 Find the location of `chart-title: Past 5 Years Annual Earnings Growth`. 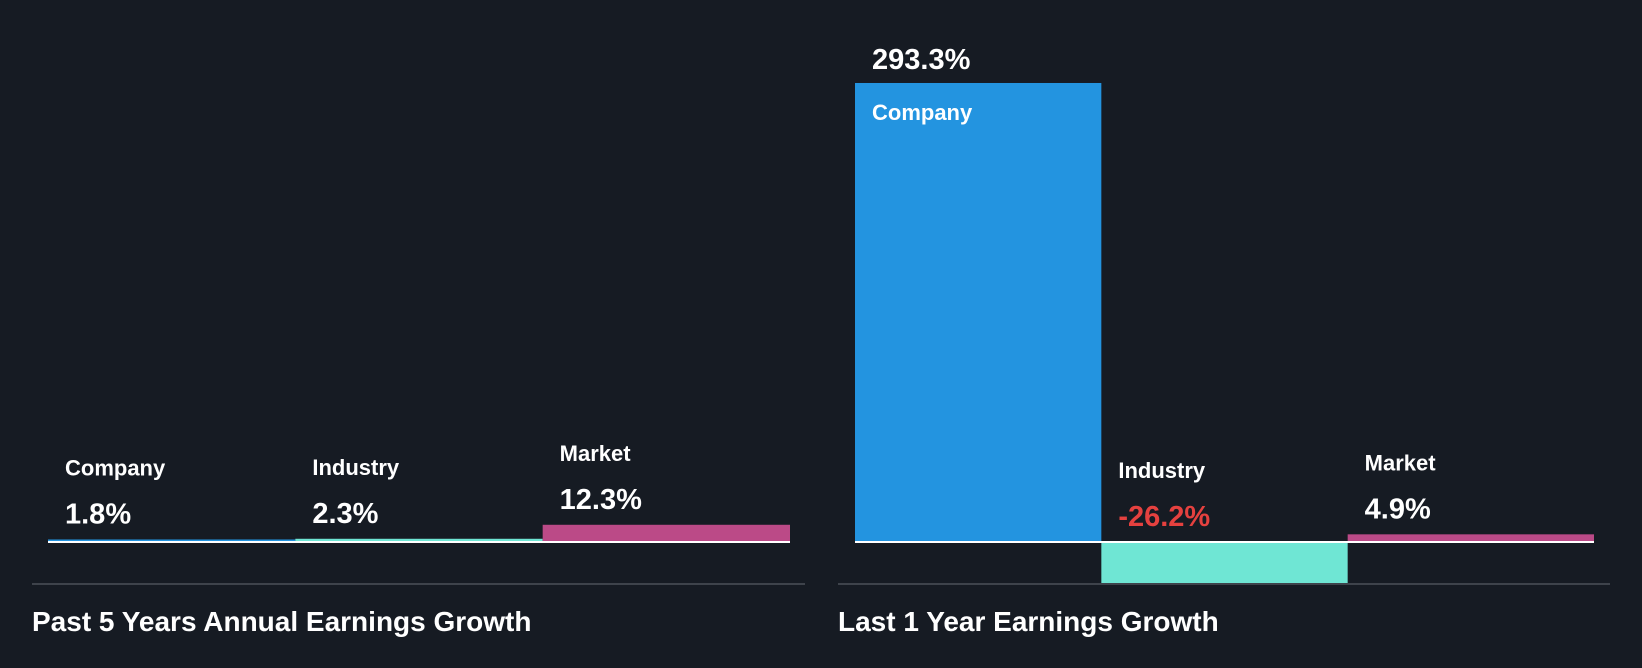

chart-title: Past 5 Years Annual Earnings Growth is located at coordinates (282, 621).